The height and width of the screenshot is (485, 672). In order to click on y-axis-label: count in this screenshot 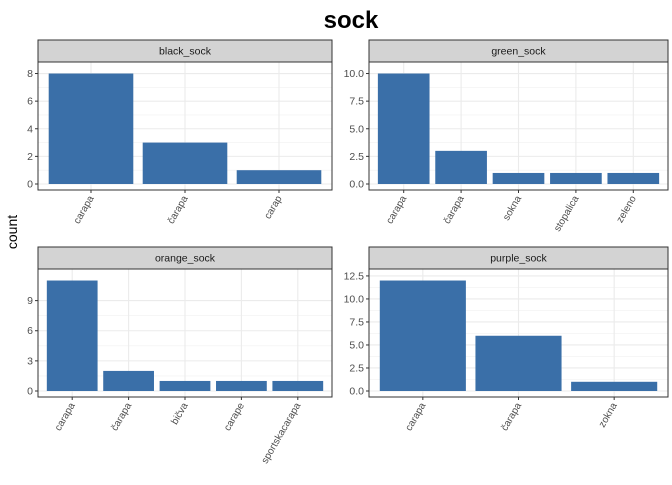, I will do `click(12, 232)`.